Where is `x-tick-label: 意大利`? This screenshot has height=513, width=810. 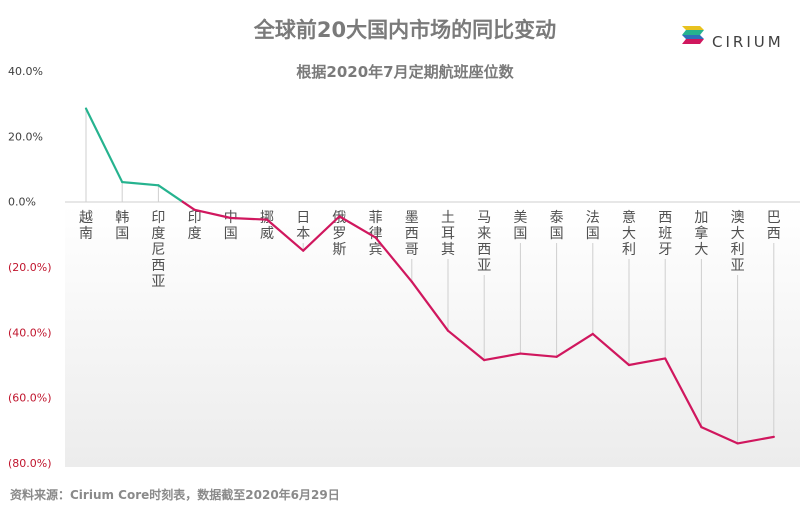
x-tick-label: 意大利 is located at coordinates (629, 233).